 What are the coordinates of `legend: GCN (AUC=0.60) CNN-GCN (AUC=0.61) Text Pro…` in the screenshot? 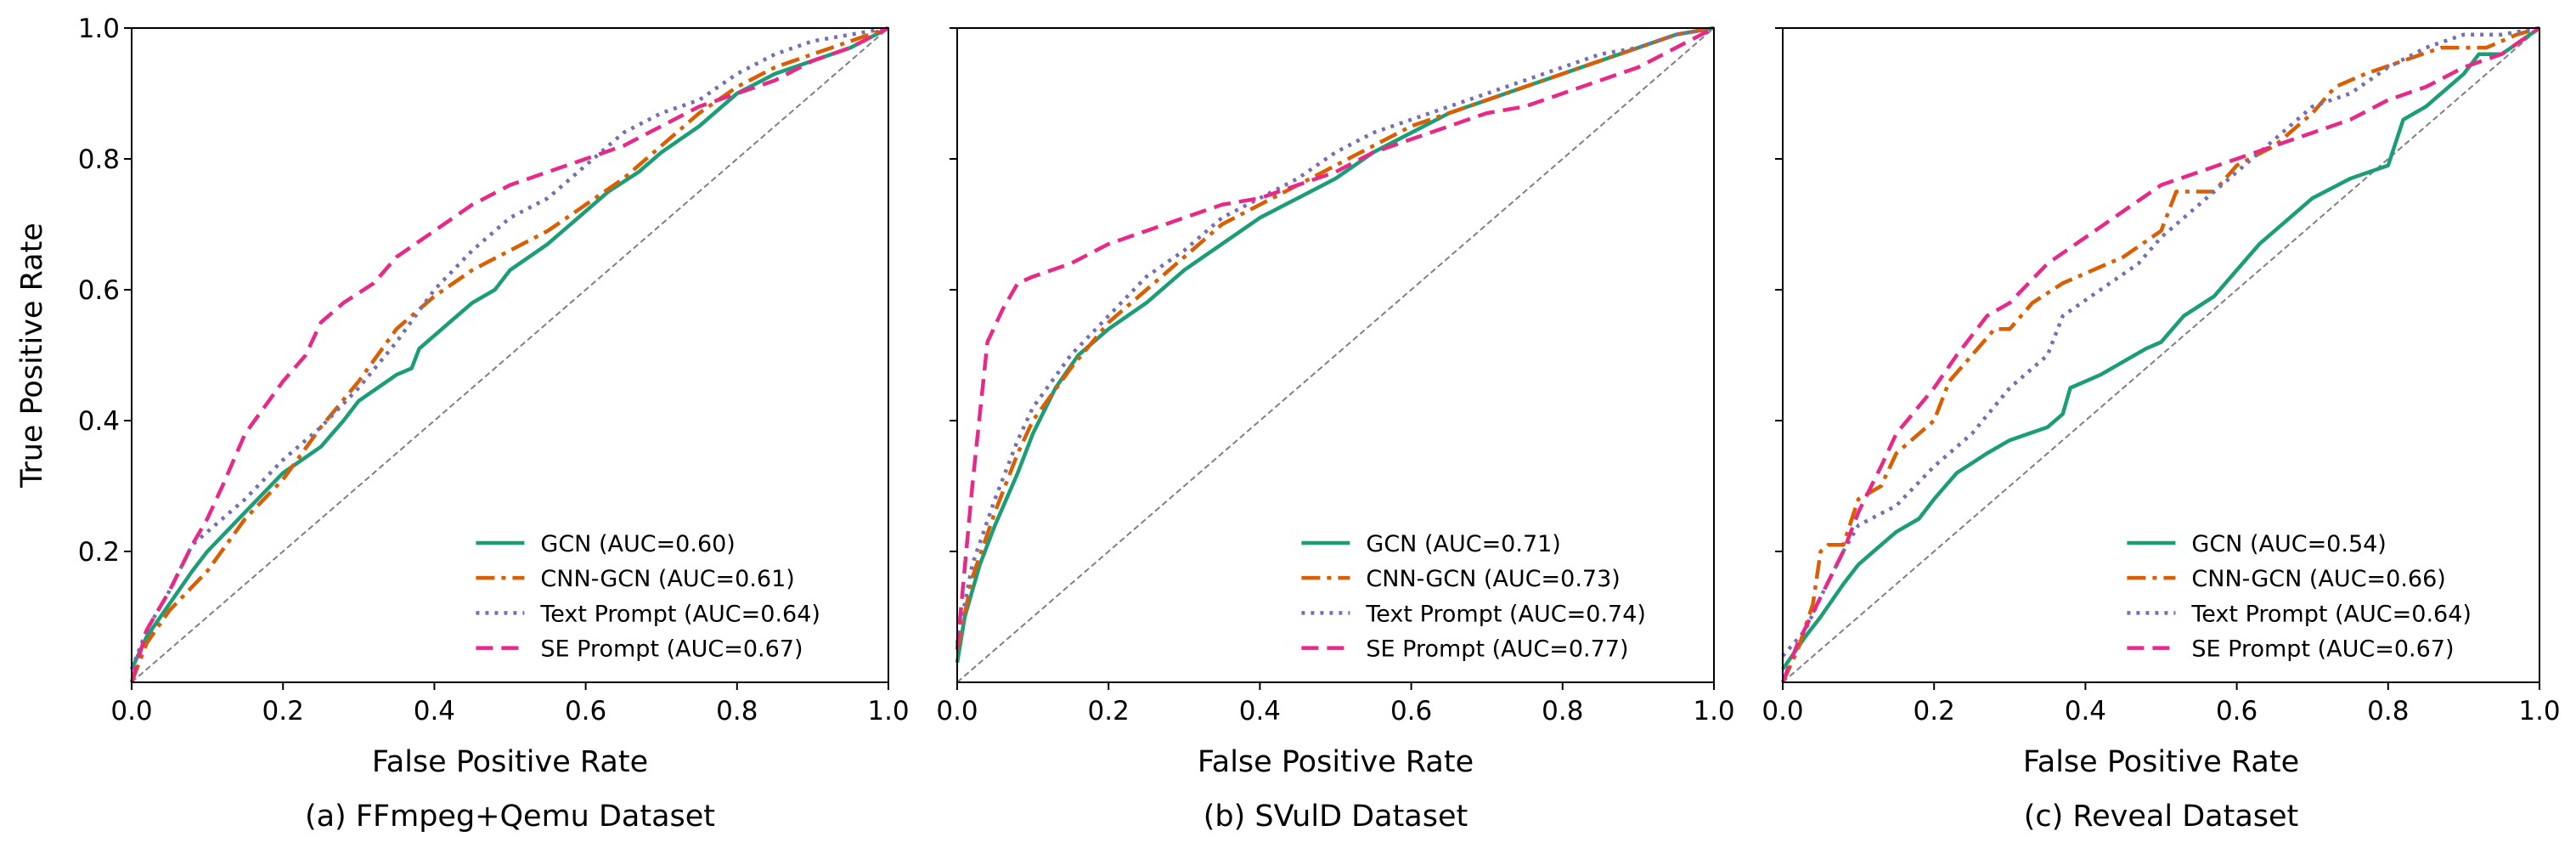 It's located at (648, 597).